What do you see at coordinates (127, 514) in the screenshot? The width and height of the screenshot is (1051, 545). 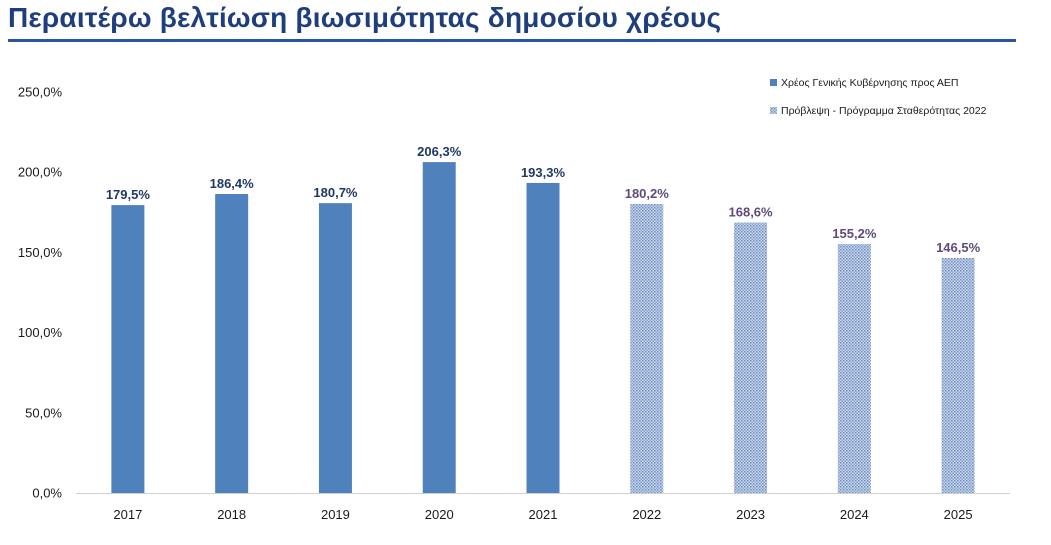 I see `x-tick-label: 2017` at bounding box center [127, 514].